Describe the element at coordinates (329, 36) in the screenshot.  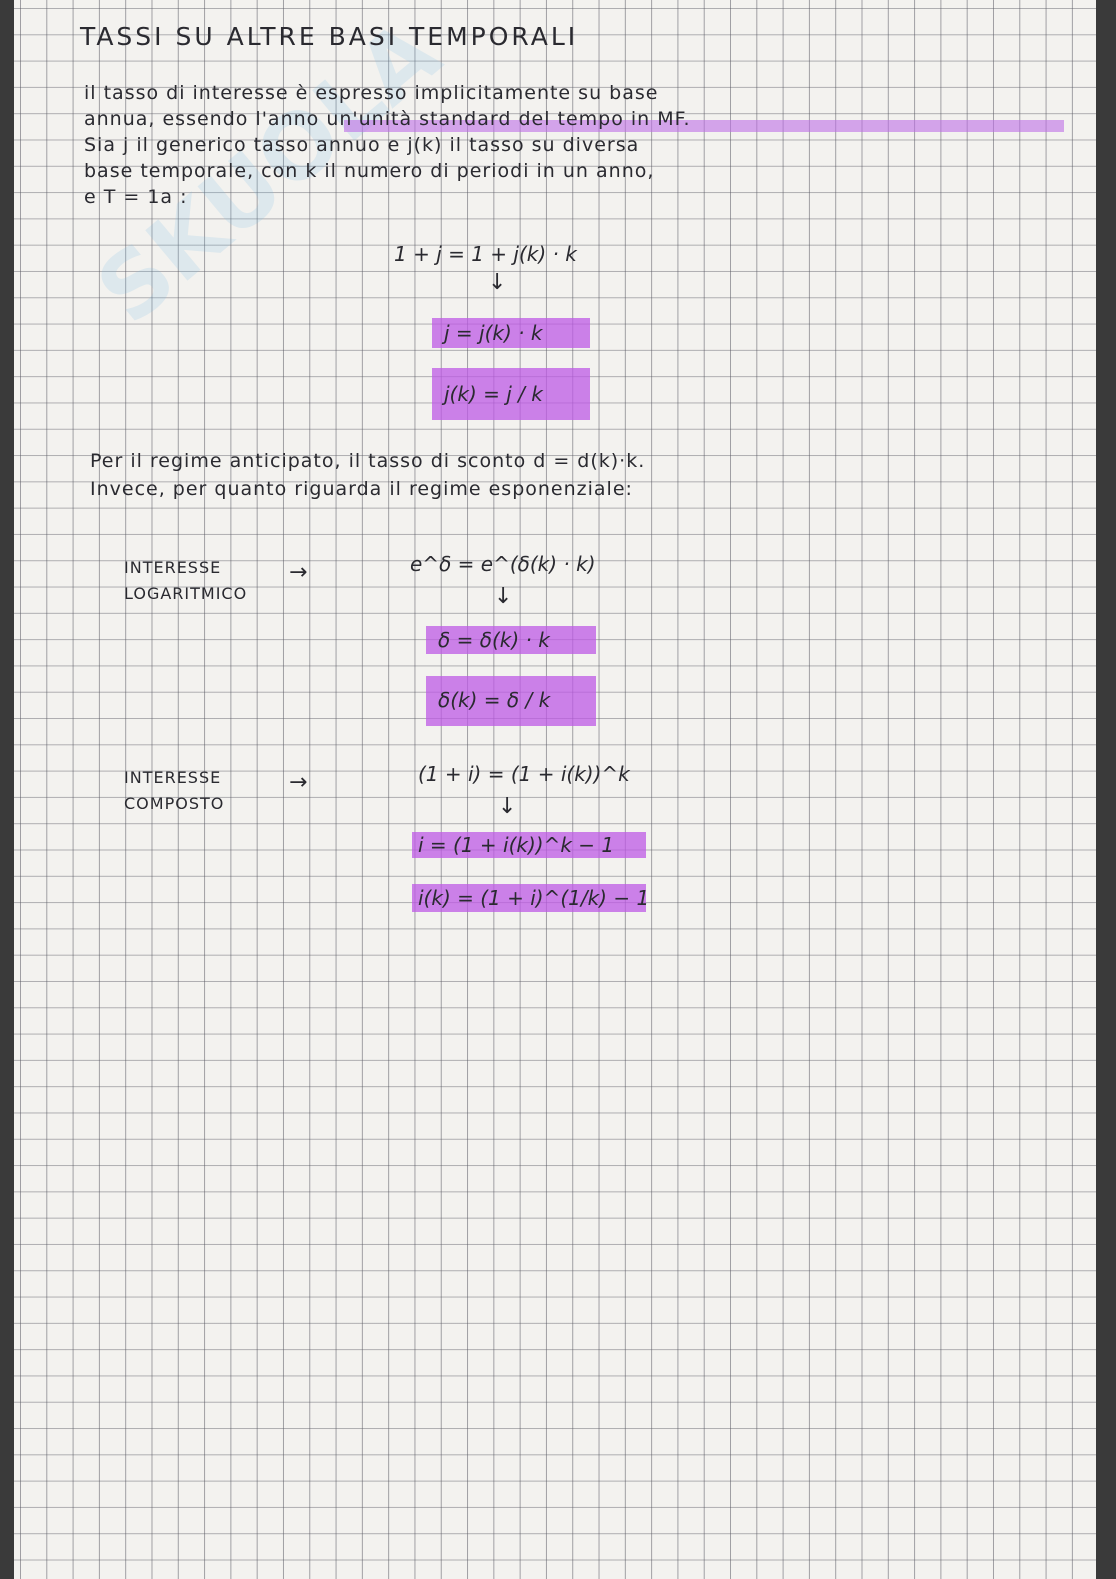
I see `page-title: TASSI SU ALTRE BASI TEMPORALI` at that location.